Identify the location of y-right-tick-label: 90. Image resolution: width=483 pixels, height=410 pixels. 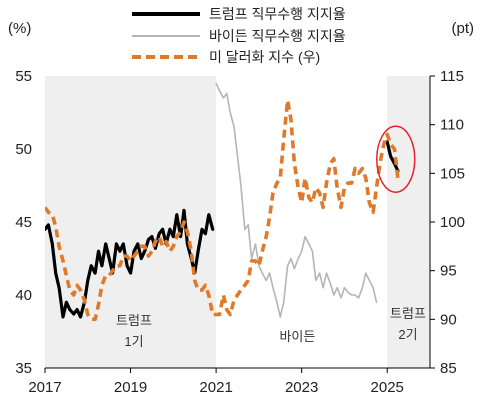
(448, 319).